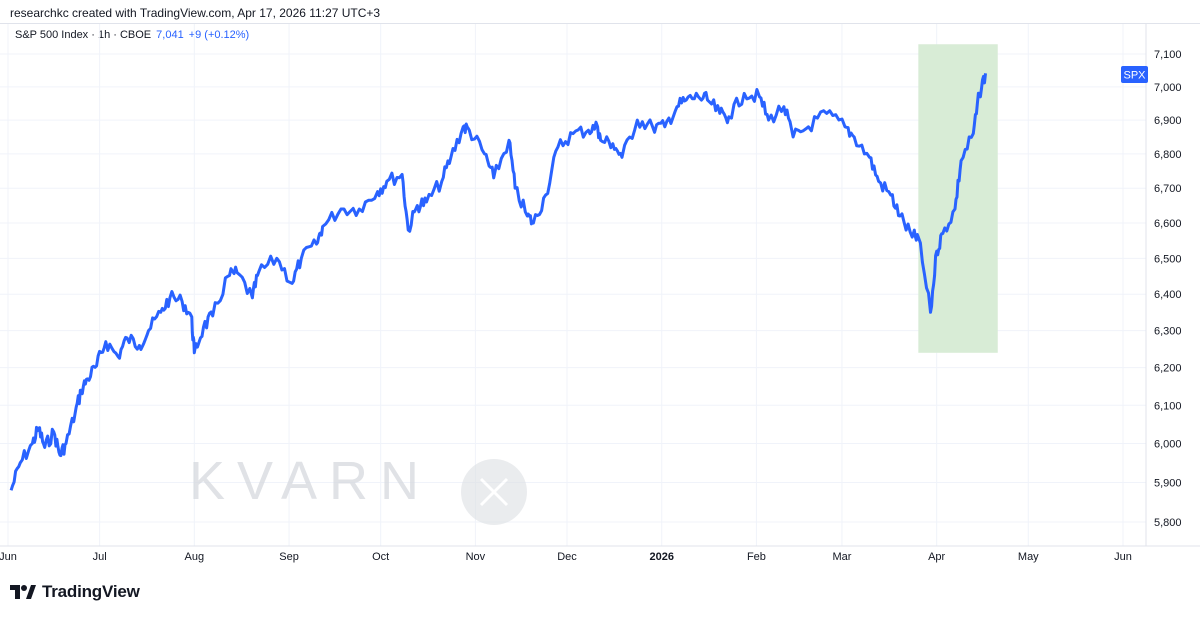  Describe the element at coordinates (1168, 189) in the screenshot. I see `y-tick-label: 6,700` at that location.